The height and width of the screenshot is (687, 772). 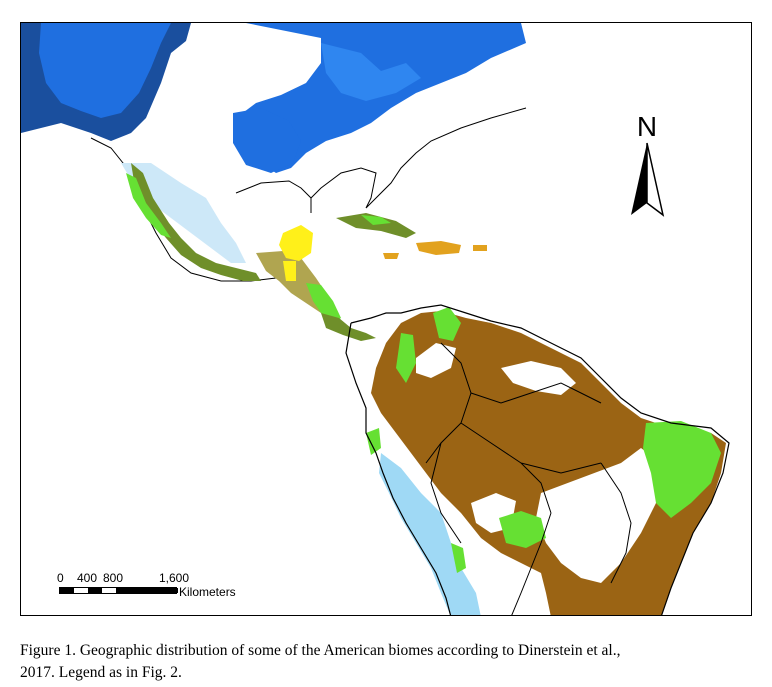 What do you see at coordinates (296, 243) in the screenshot?
I see `yucatan-yellow` at bounding box center [296, 243].